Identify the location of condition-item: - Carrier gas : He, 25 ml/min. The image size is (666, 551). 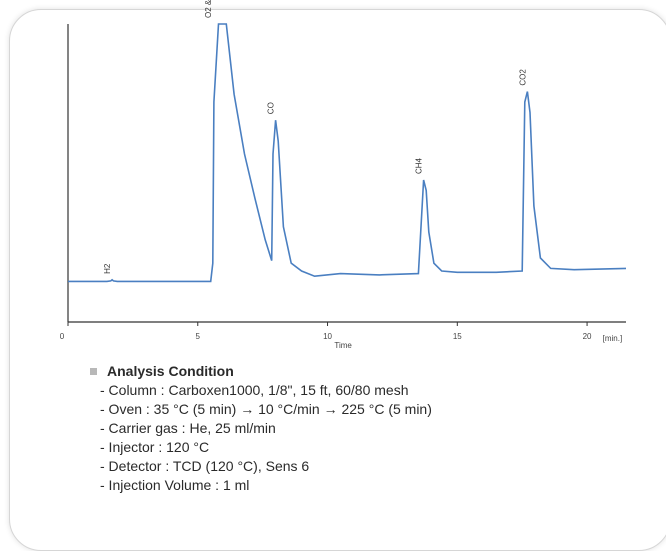
(188, 428).